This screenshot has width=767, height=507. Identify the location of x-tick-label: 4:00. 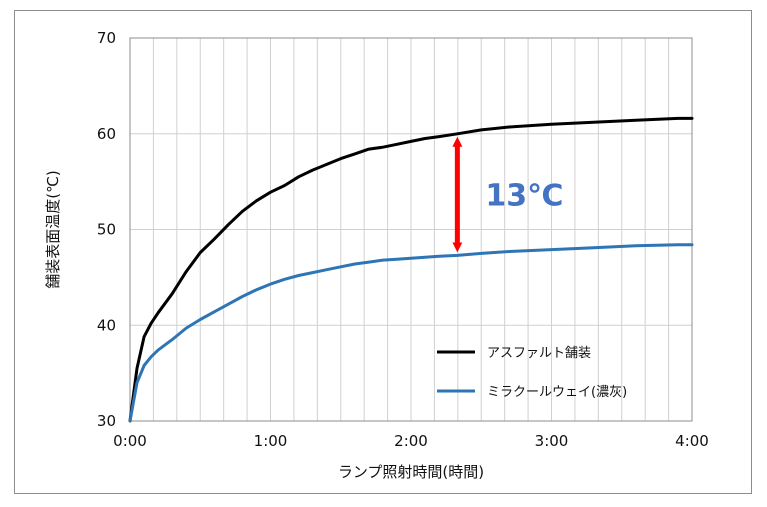
(692, 441).